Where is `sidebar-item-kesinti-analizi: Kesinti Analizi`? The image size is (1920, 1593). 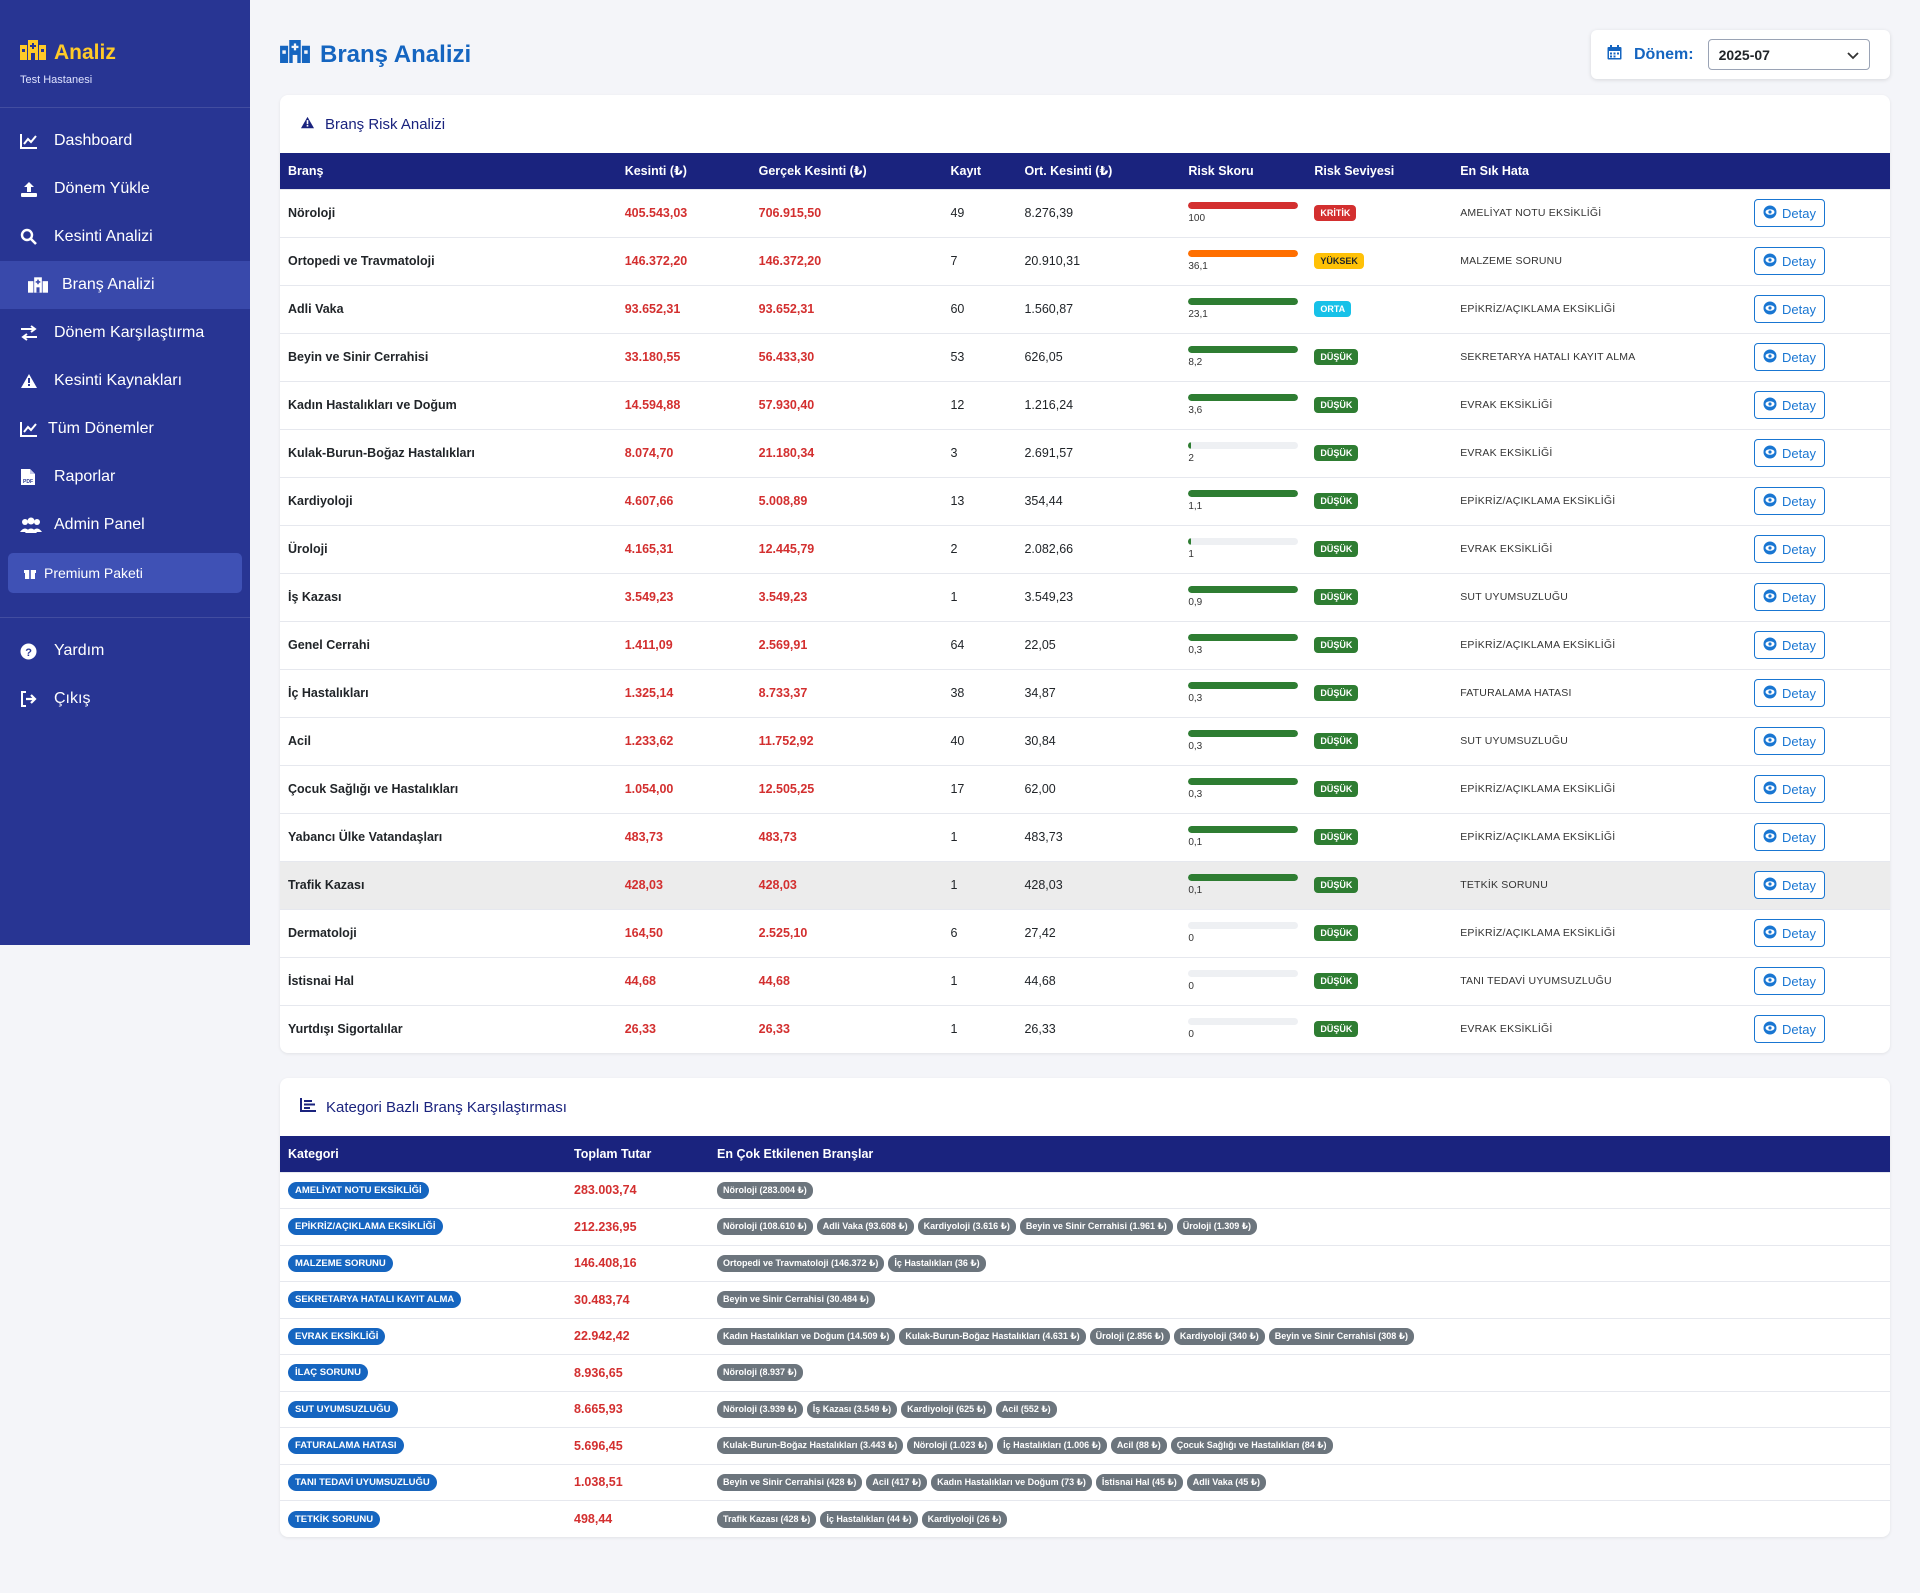 sidebar-item-kesinti-analizi: Kesinti Analizi is located at coordinates (125, 237).